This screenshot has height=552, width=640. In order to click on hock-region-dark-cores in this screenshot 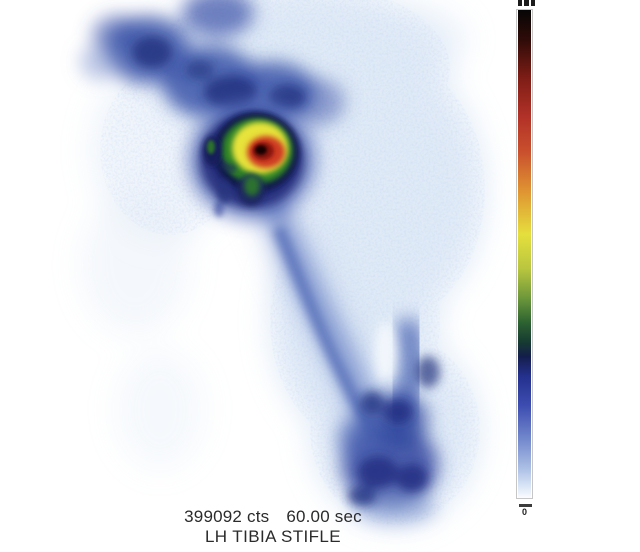, I will do `click(388, 448)`.